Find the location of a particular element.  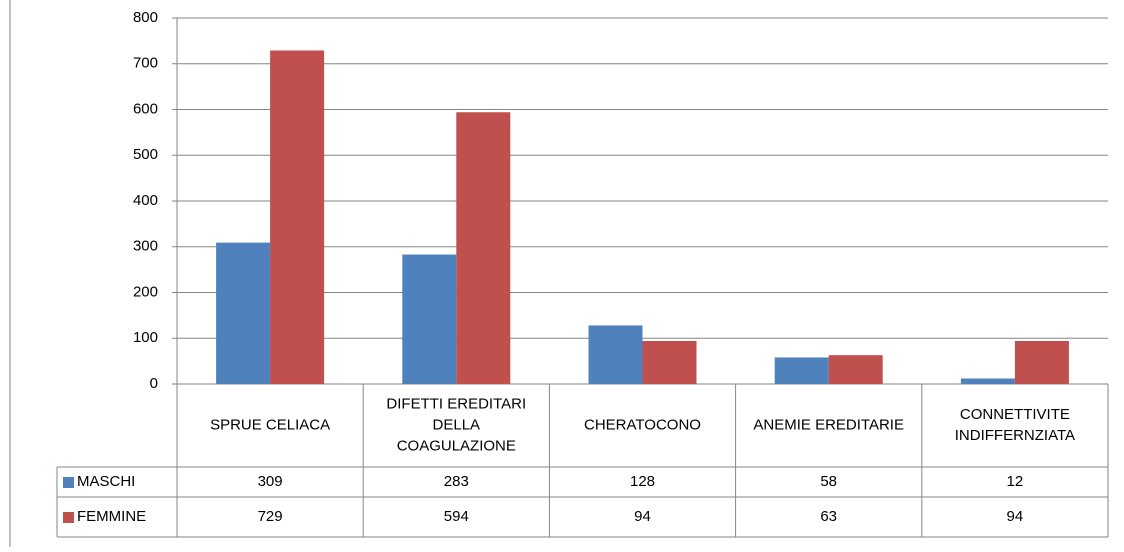

category-label: DELLA is located at coordinates (457, 424).